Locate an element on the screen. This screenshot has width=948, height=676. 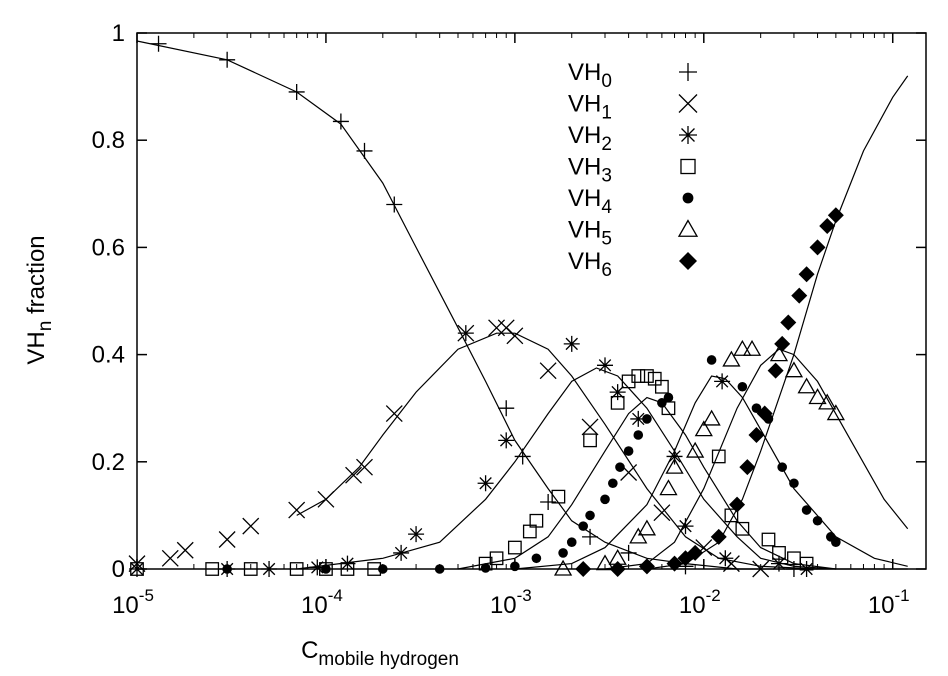
legend-label-vh1: VH1 is located at coordinates (590, 107).